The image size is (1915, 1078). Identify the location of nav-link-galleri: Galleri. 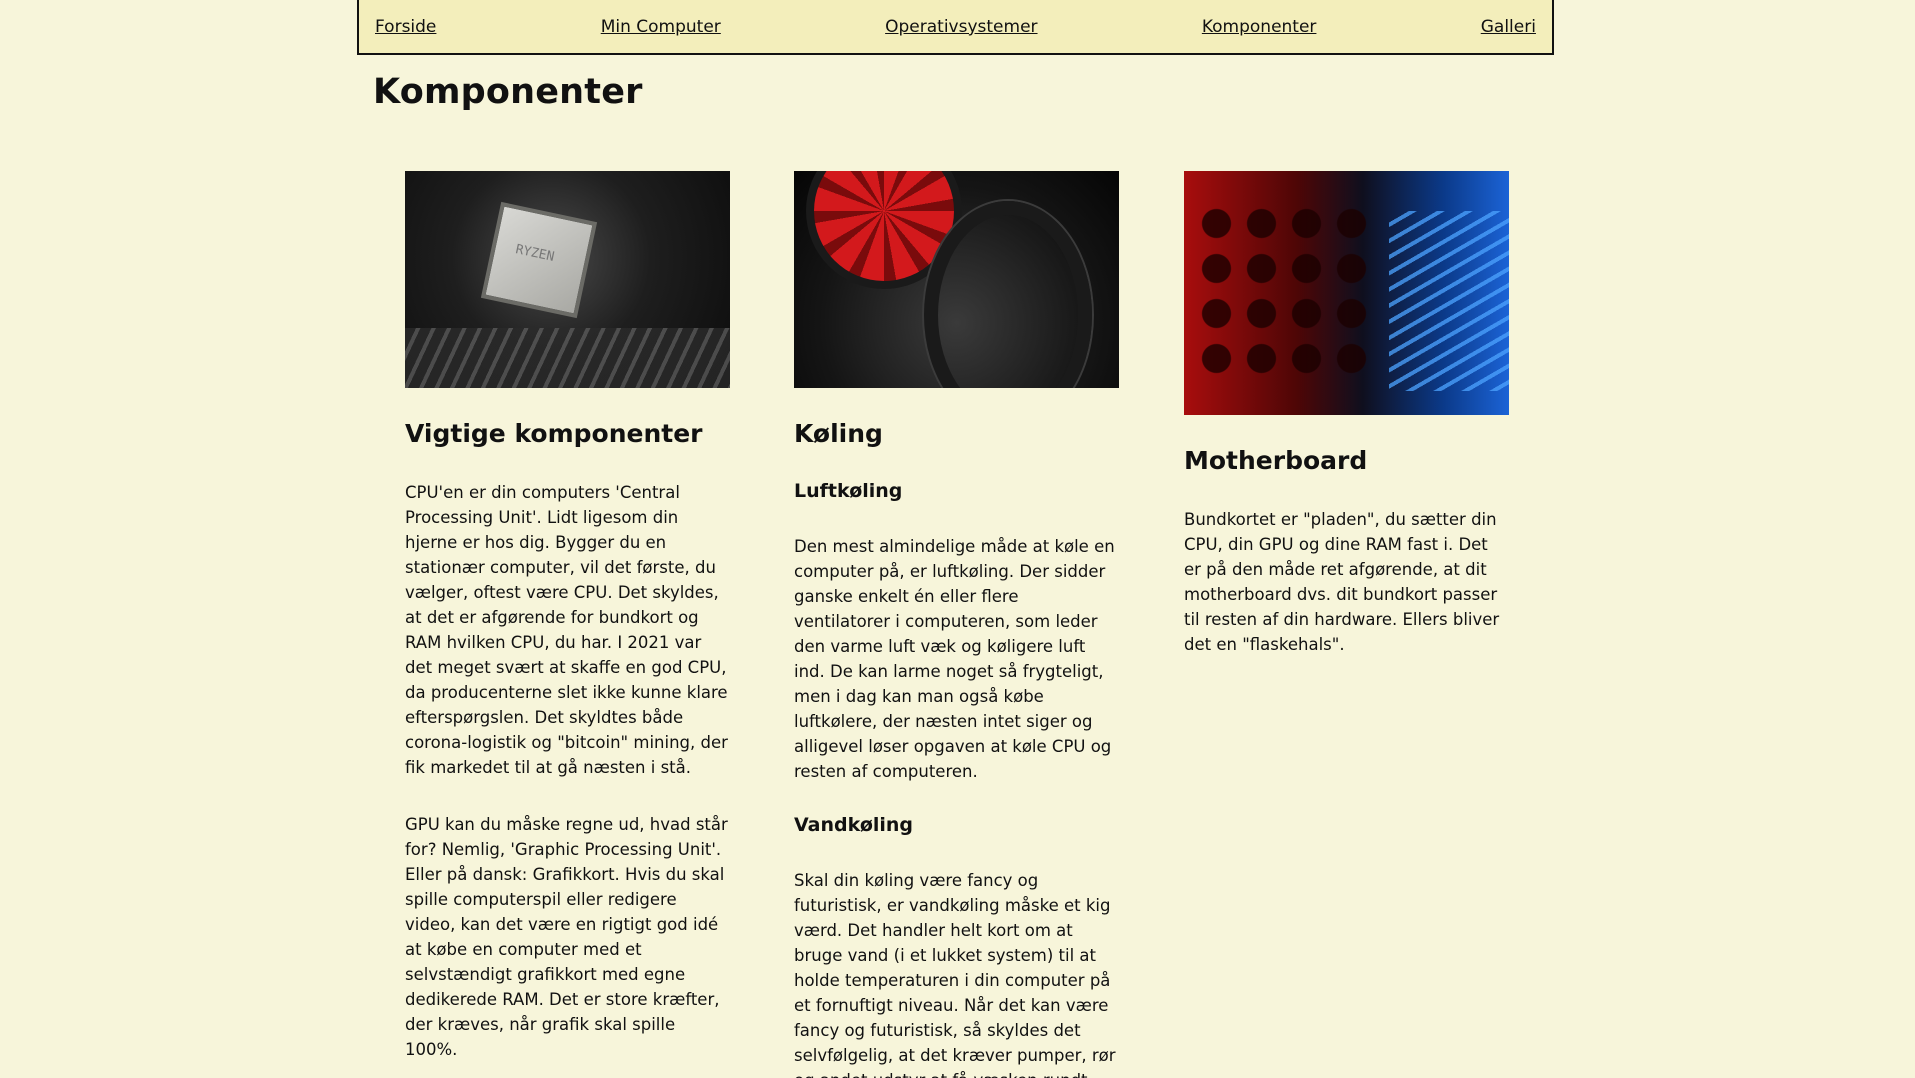
(1508, 26).